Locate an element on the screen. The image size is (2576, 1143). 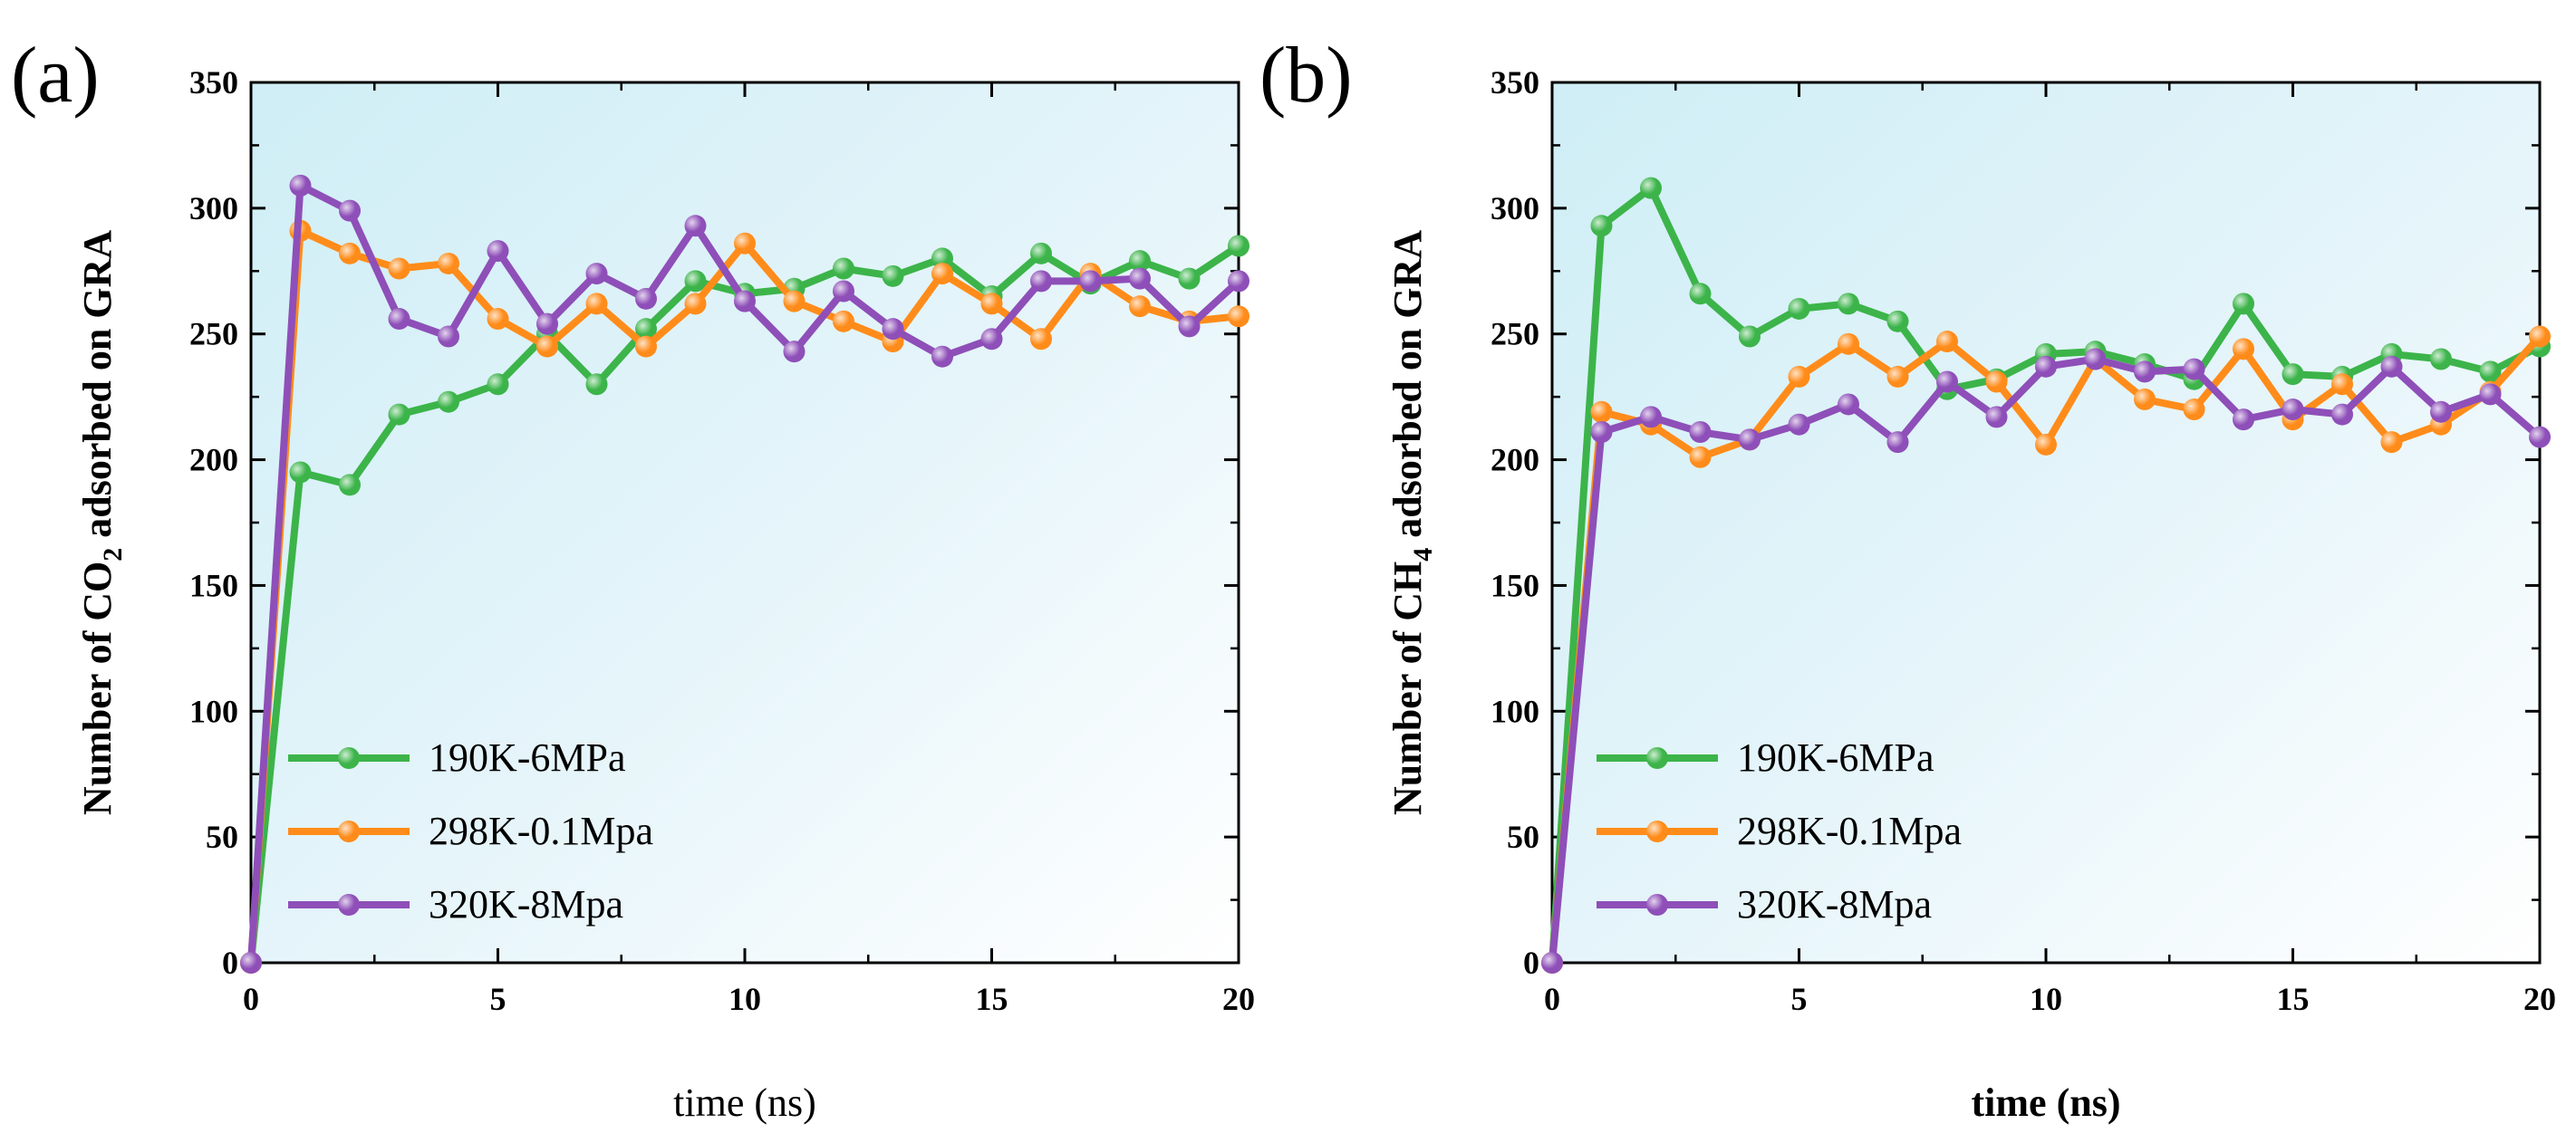
panel-label: (a) is located at coordinates (55, 76).